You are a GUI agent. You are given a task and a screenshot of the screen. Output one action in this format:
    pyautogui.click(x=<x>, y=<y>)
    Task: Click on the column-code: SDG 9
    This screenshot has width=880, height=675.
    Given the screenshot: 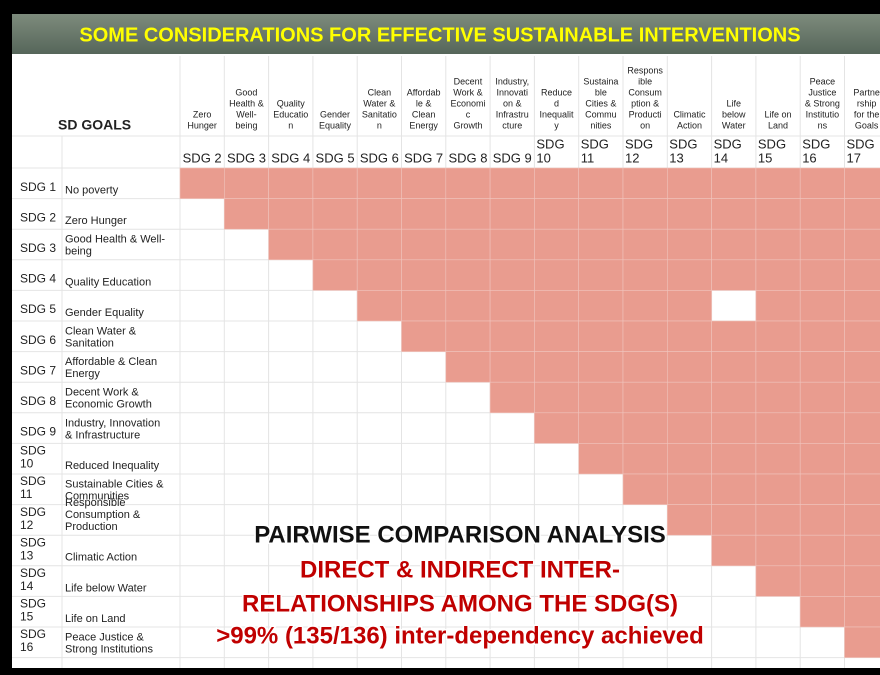 What is the action you would take?
    pyautogui.click(x=512, y=157)
    